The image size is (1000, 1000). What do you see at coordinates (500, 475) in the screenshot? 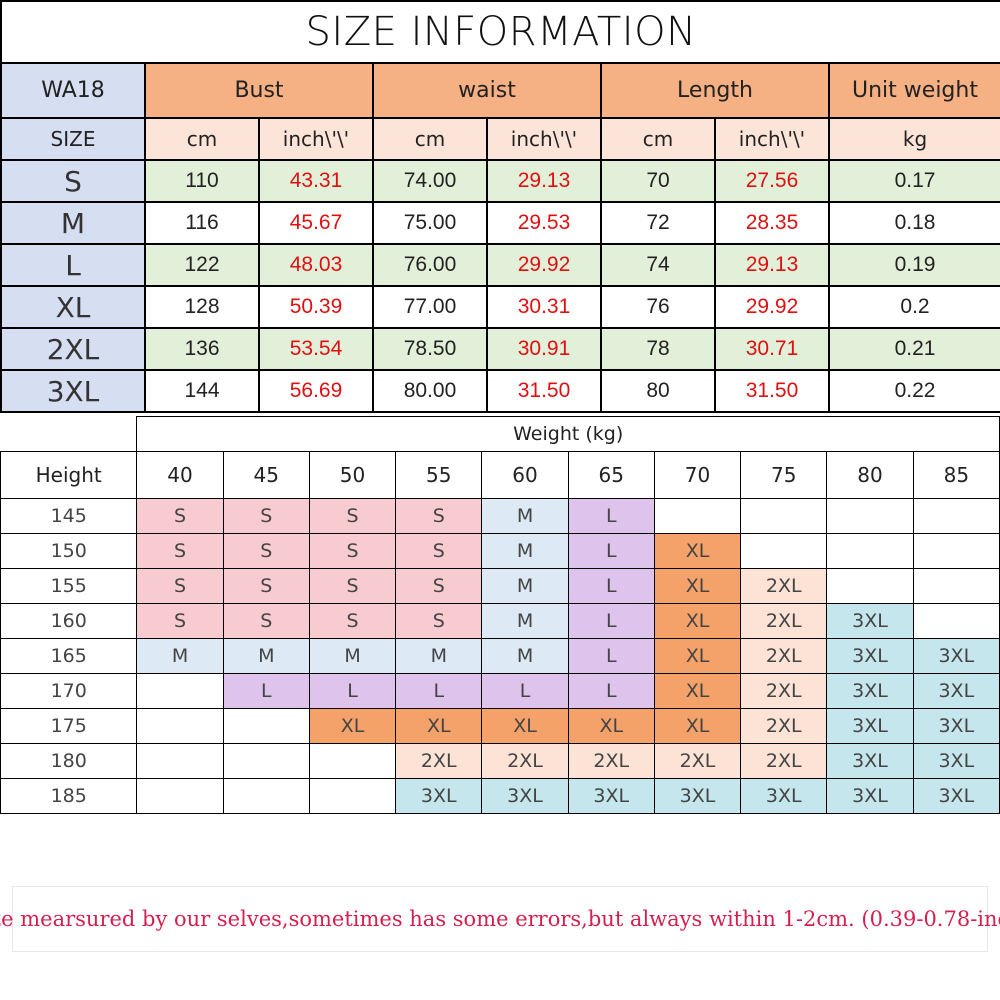
I see `weight-header-row: Height 40 45 50 55 60 65 70 75 80 85` at bounding box center [500, 475].